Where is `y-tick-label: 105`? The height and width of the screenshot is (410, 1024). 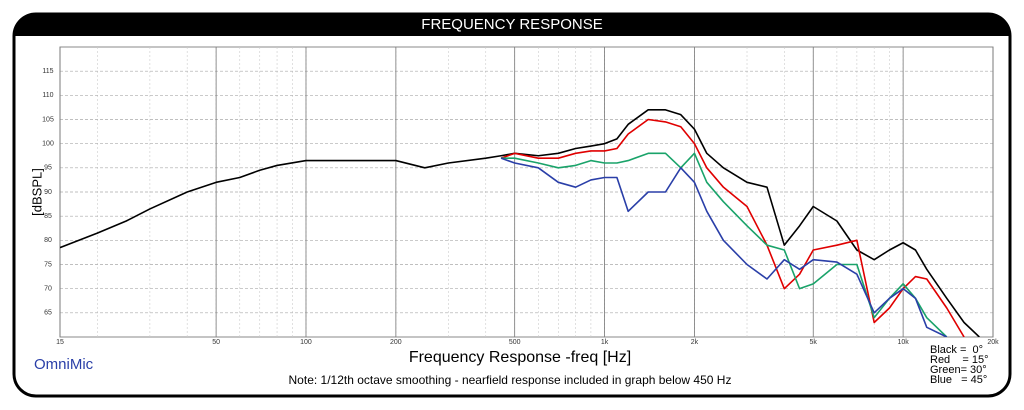
y-tick-label: 105 is located at coordinates (48, 119).